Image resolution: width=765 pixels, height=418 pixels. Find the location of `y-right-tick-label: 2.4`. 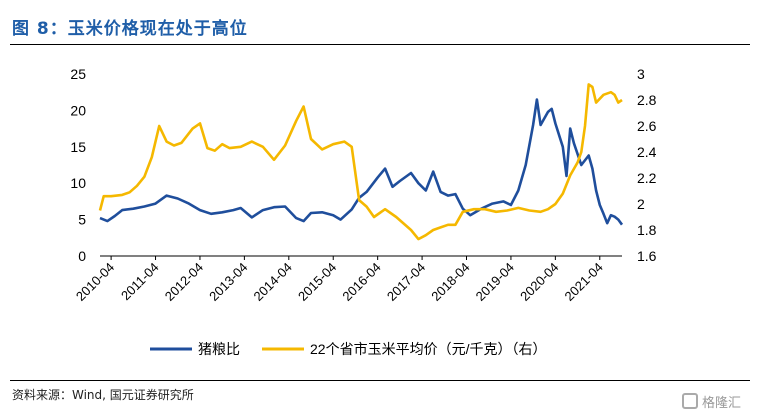

y-right-tick-label: 2.4 is located at coordinates (647, 152).